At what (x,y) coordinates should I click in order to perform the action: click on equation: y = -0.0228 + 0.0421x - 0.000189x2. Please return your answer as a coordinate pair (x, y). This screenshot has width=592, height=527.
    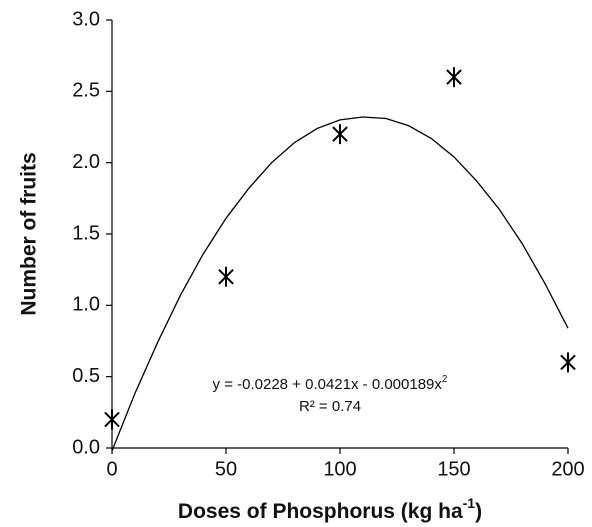
    Looking at the image, I should click on (330, 383).